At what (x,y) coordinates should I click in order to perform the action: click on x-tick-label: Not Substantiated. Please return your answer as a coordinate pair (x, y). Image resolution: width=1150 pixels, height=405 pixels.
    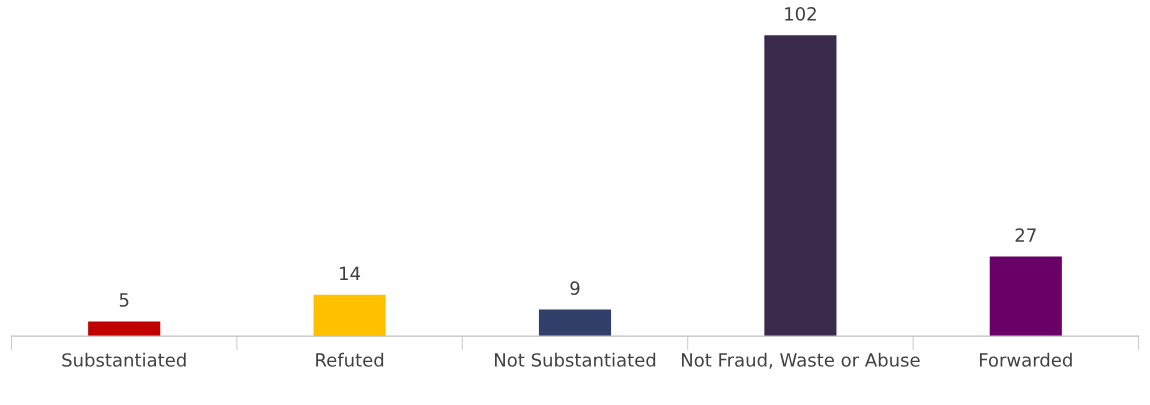
    Looking at the image, I should click on (575, 359).